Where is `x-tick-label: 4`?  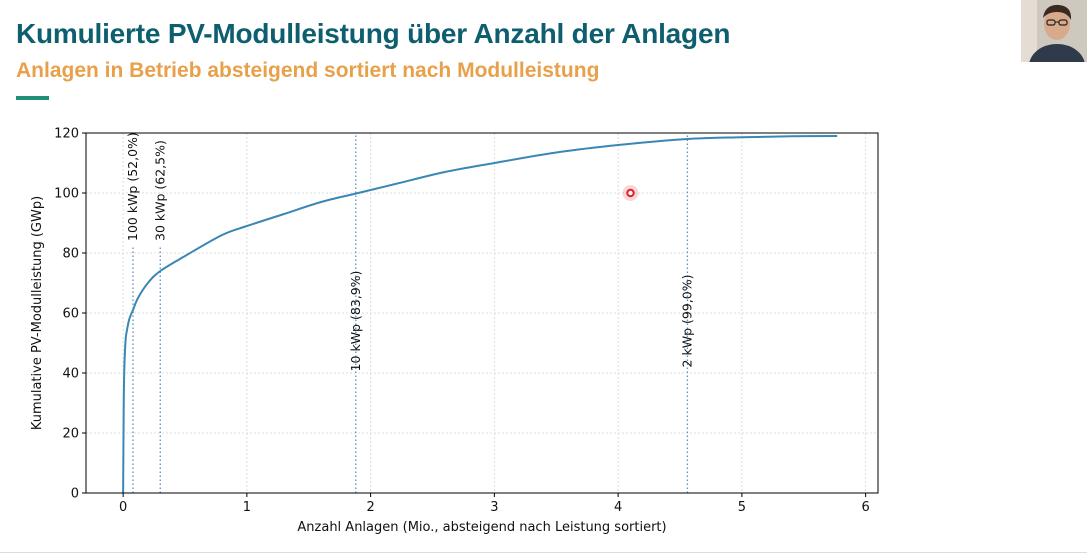 x-tick-label: 4 is located at coordinates (618, 507).